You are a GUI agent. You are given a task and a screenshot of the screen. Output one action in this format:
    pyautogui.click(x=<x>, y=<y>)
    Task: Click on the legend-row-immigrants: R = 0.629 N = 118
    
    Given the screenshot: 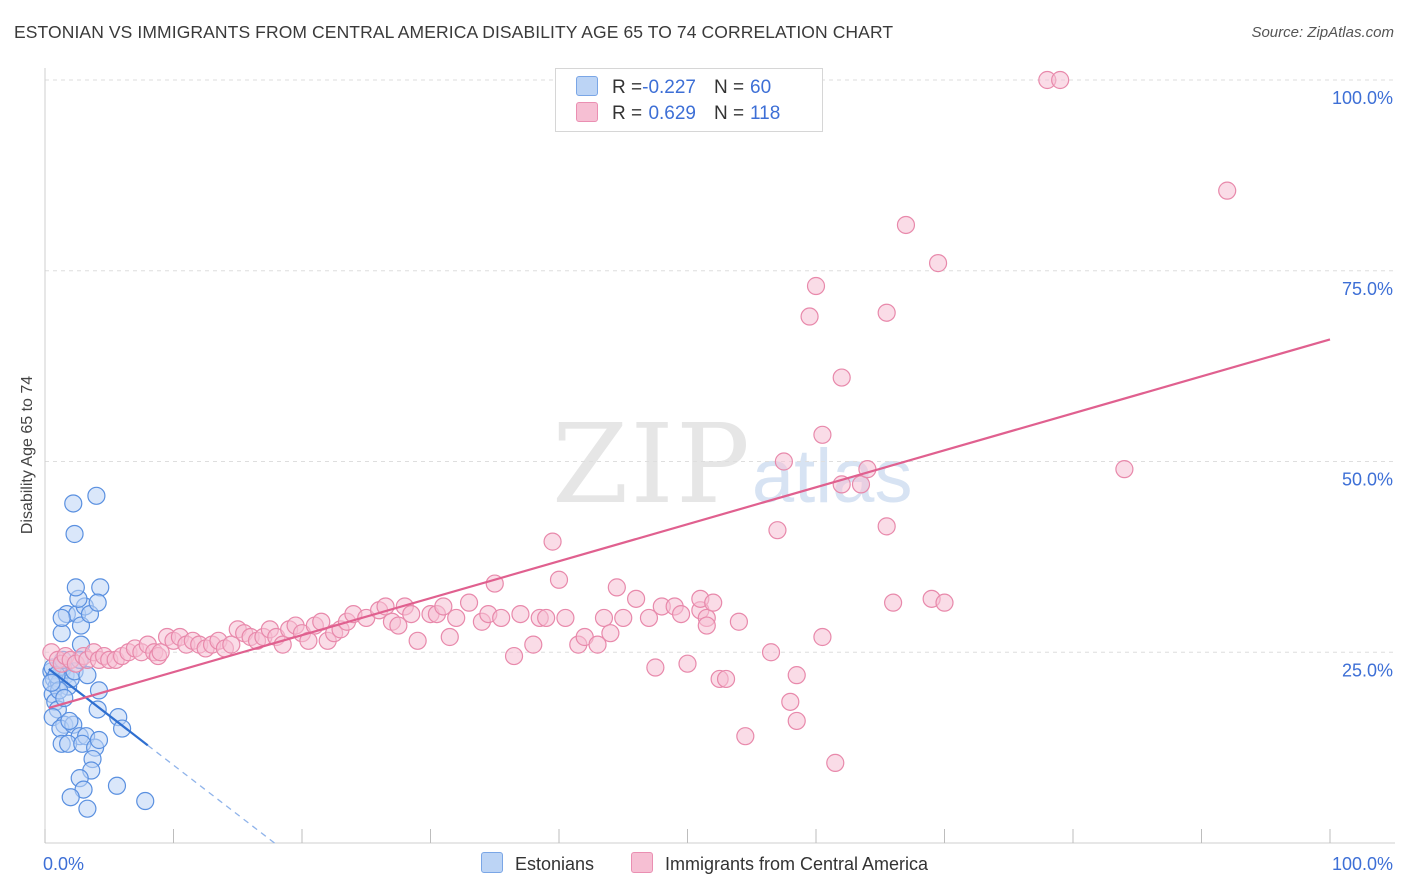 What is the action you would take?
    pyautogui.click(x=678, y=114)
    